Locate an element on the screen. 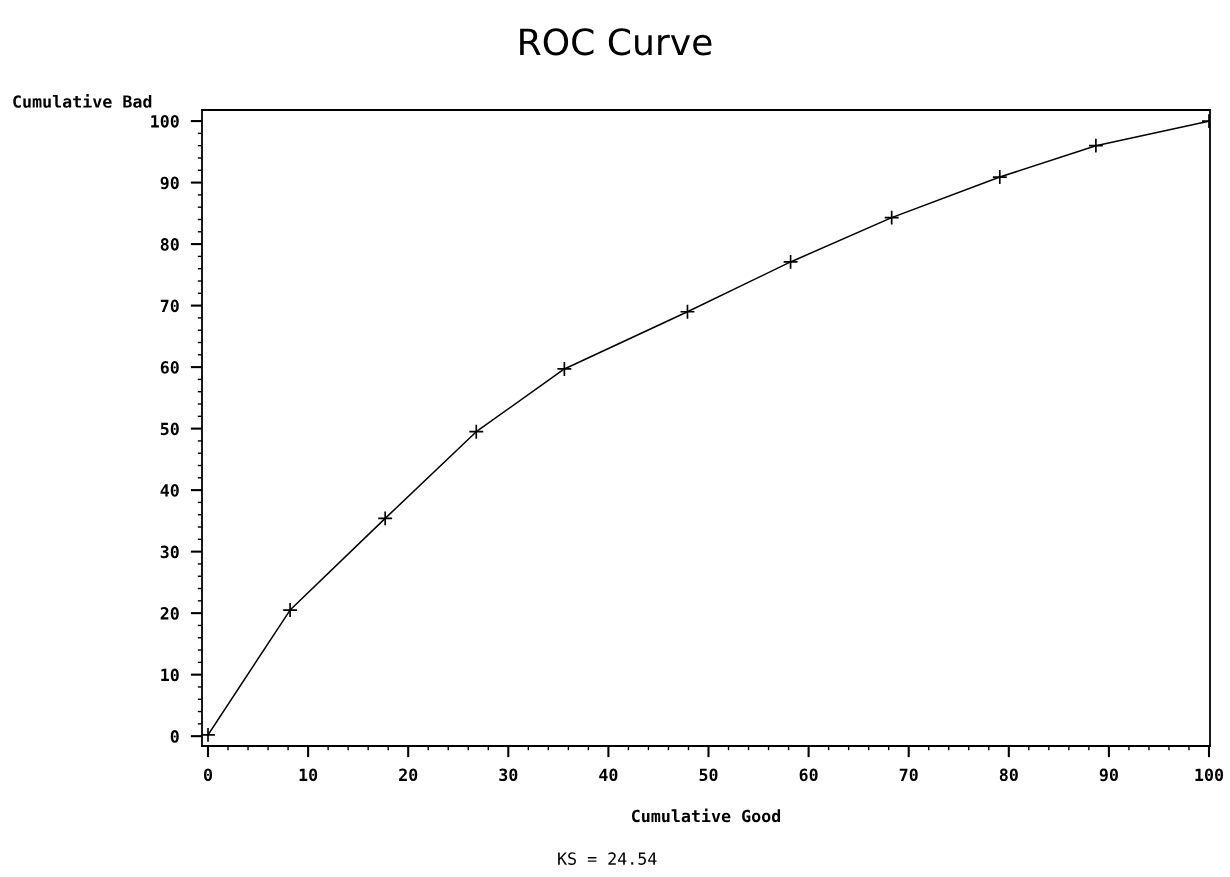  x-tick-label: 80 is located at coordinates (1008, 775).